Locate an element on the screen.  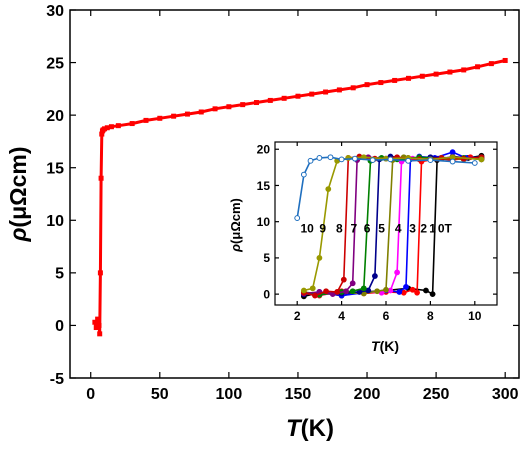
field-label: 3 is located at coordinates (412, 229).